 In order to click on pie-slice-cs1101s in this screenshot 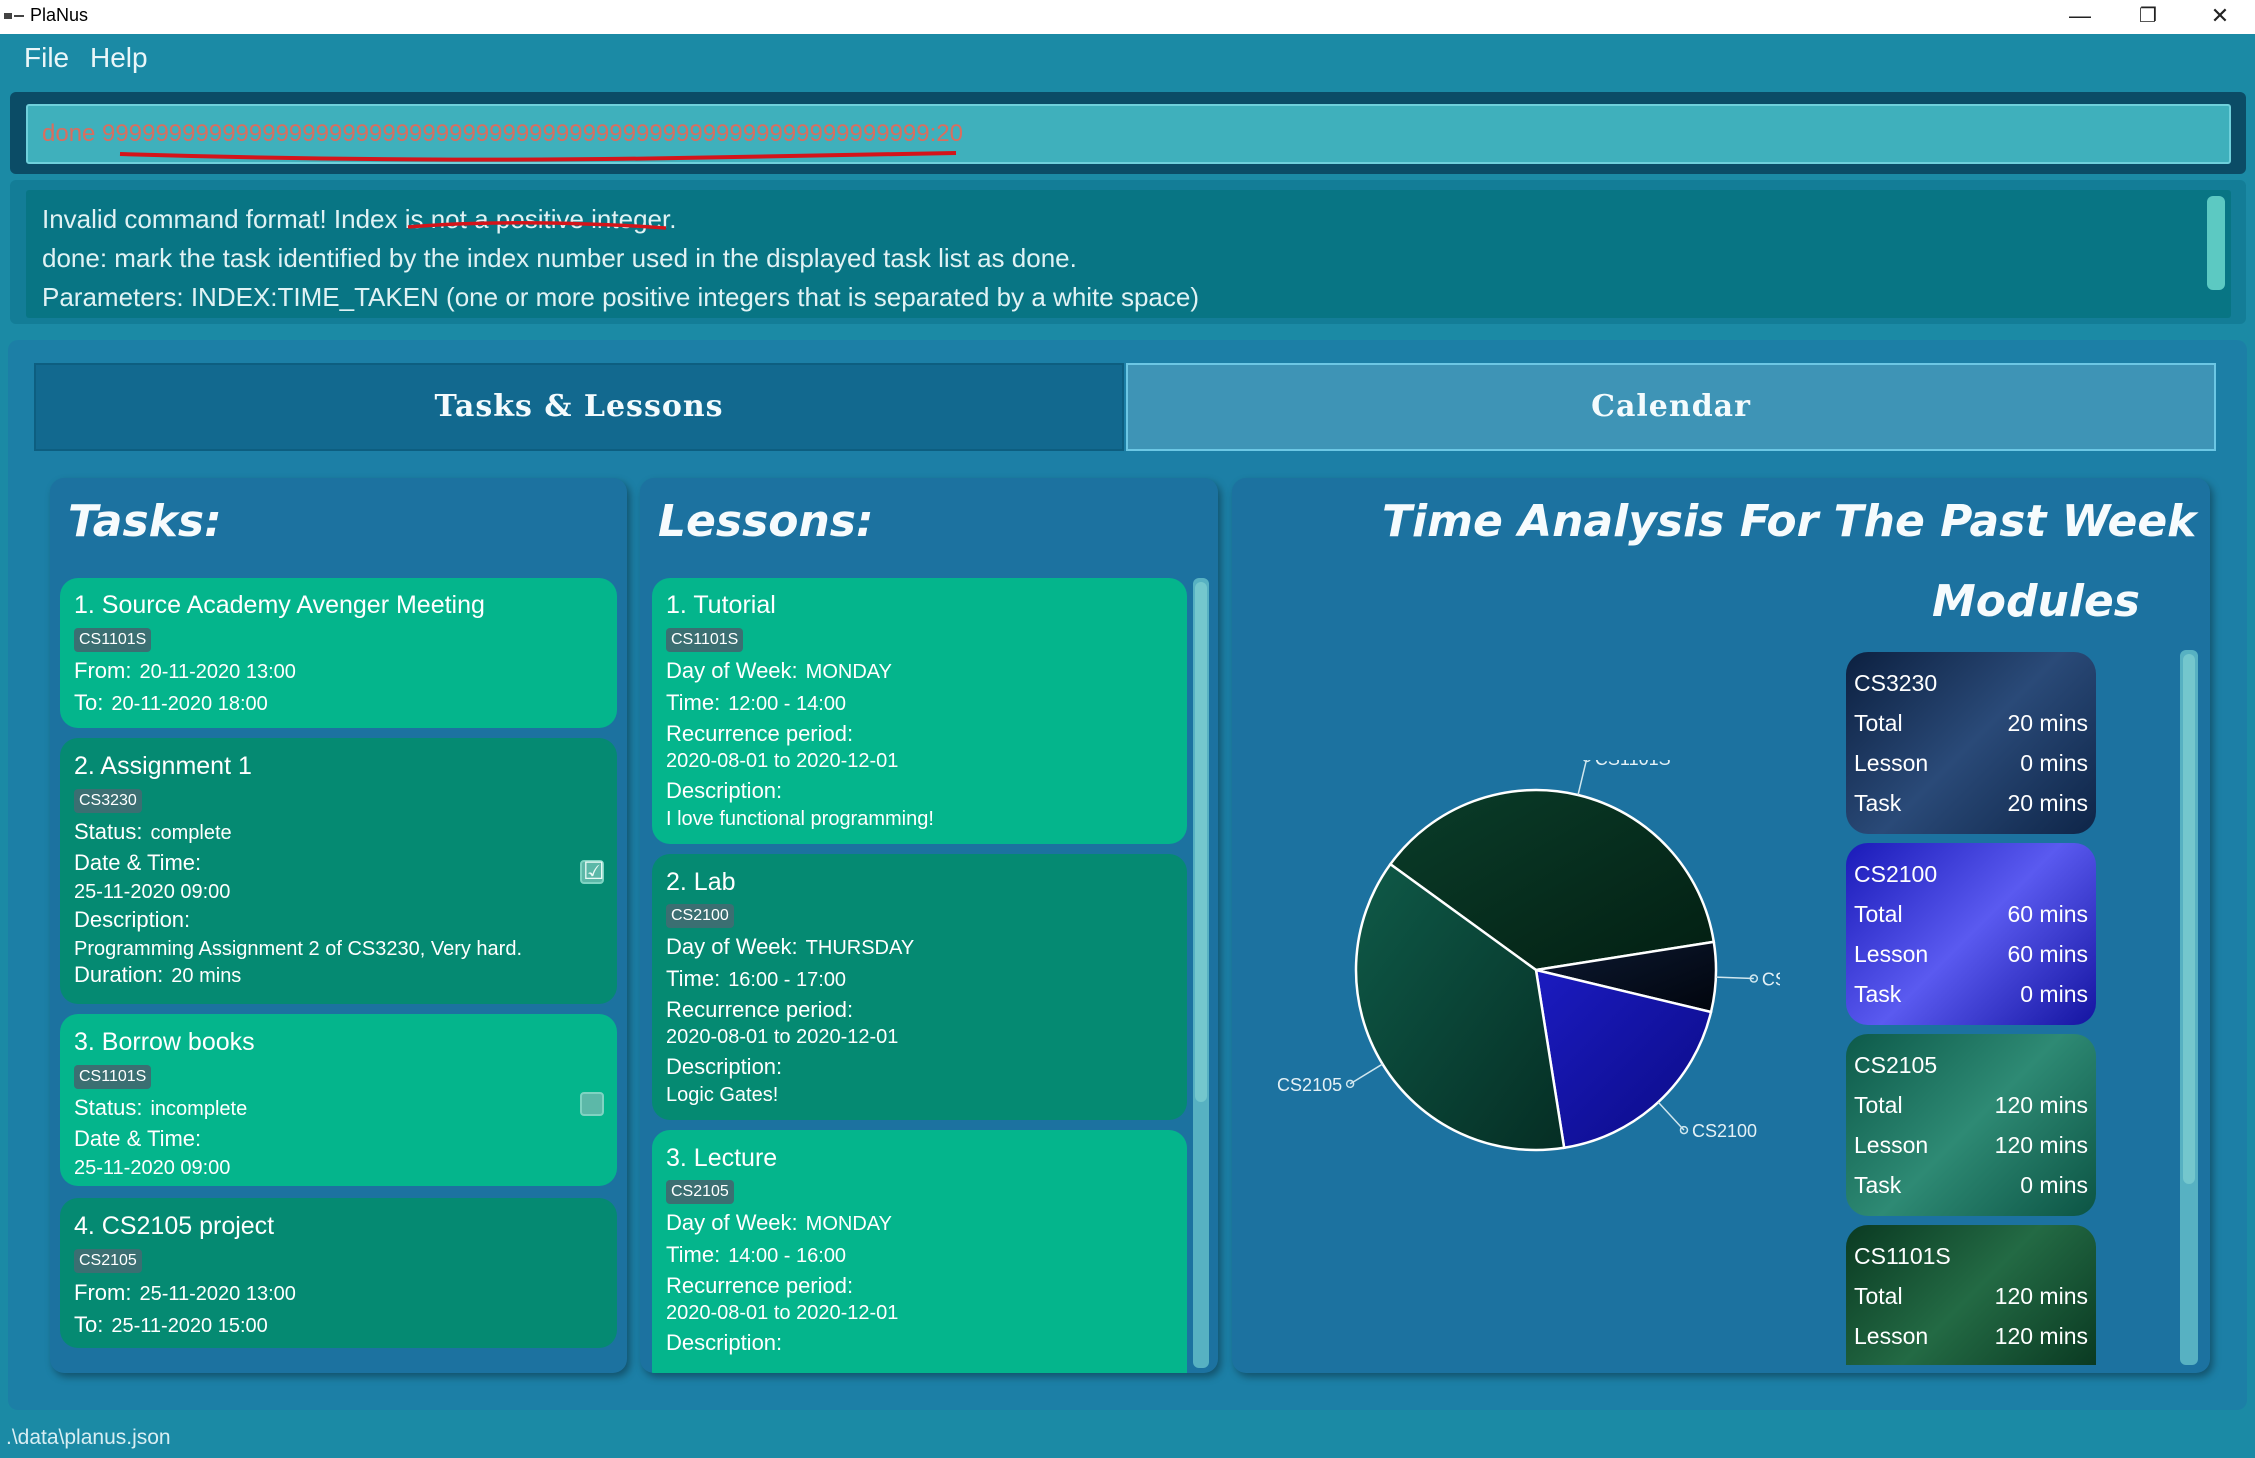, I will do `click(1552, 880)`.